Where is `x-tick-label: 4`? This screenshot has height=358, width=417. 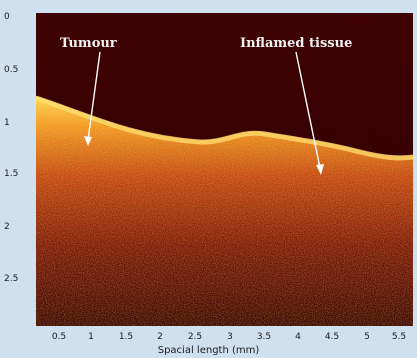
x-tick-label: 4 is located at coordinates (298, 337).